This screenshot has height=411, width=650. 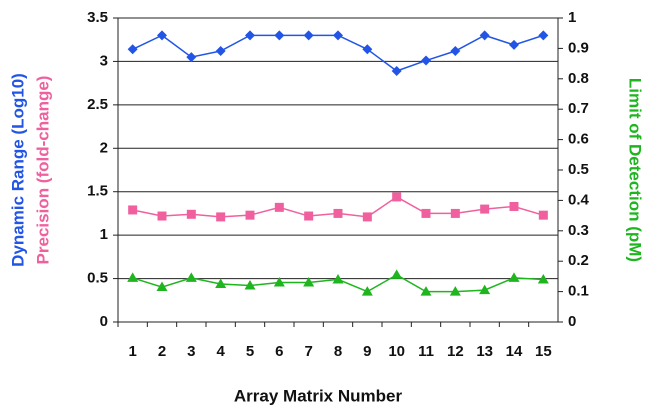 What do you see at coordinates (338, 351) in the screenshot?
I see `x-tick-label: 8` at bounding box center [338, 351].